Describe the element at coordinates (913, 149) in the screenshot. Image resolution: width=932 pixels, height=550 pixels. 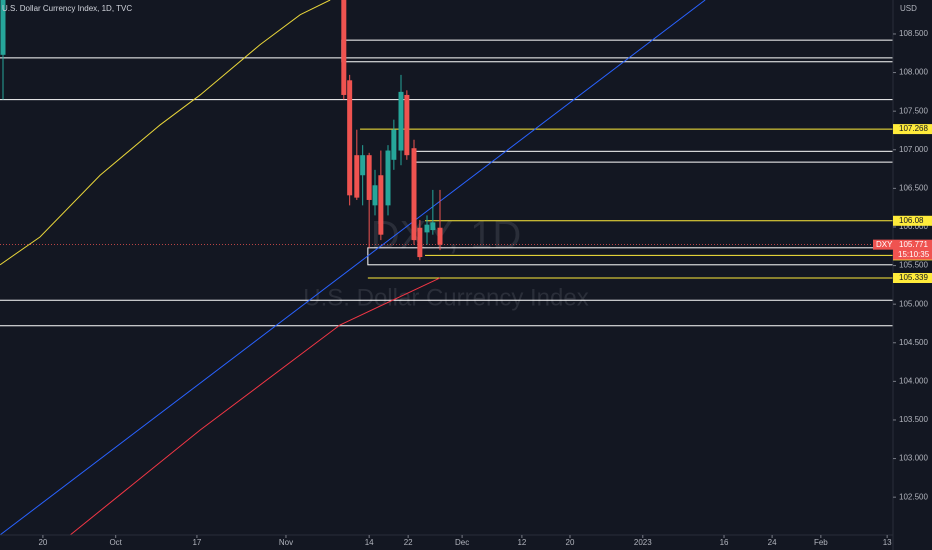
I see `y-tick-label: 107.000` at that location.